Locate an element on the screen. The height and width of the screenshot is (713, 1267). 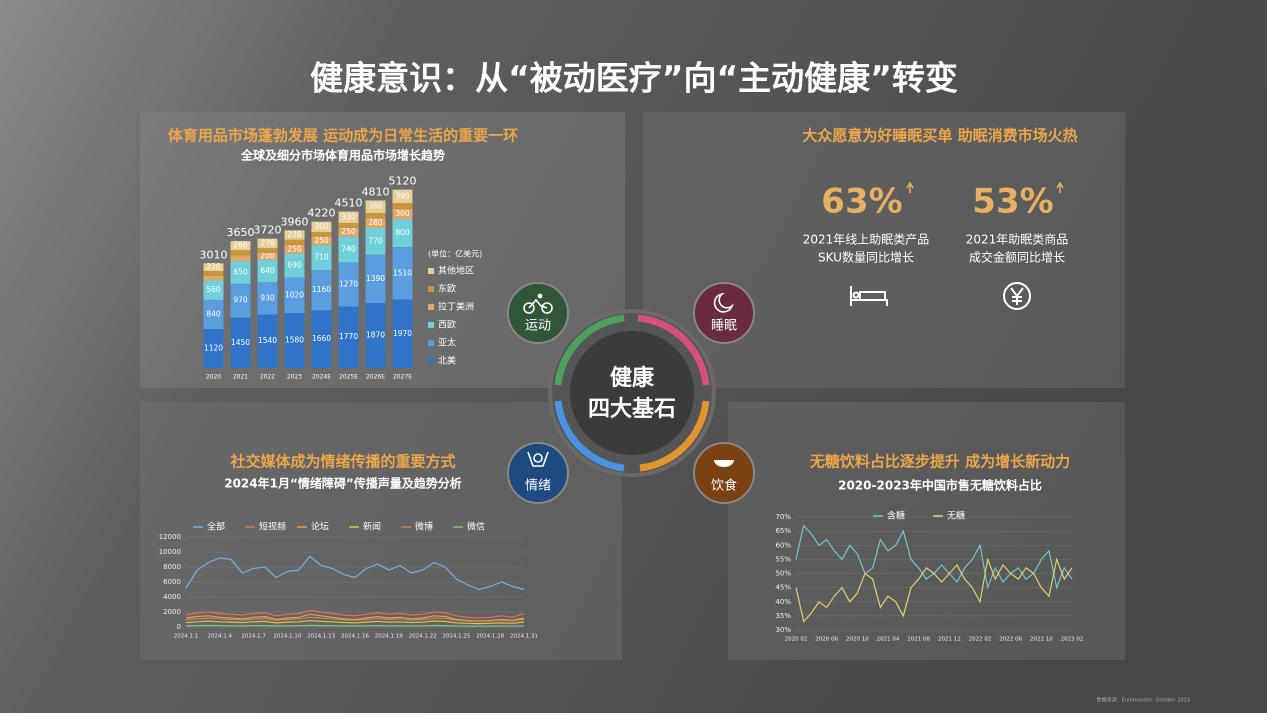
x-tick-label: 2021 is located at coordinates (240, 377).